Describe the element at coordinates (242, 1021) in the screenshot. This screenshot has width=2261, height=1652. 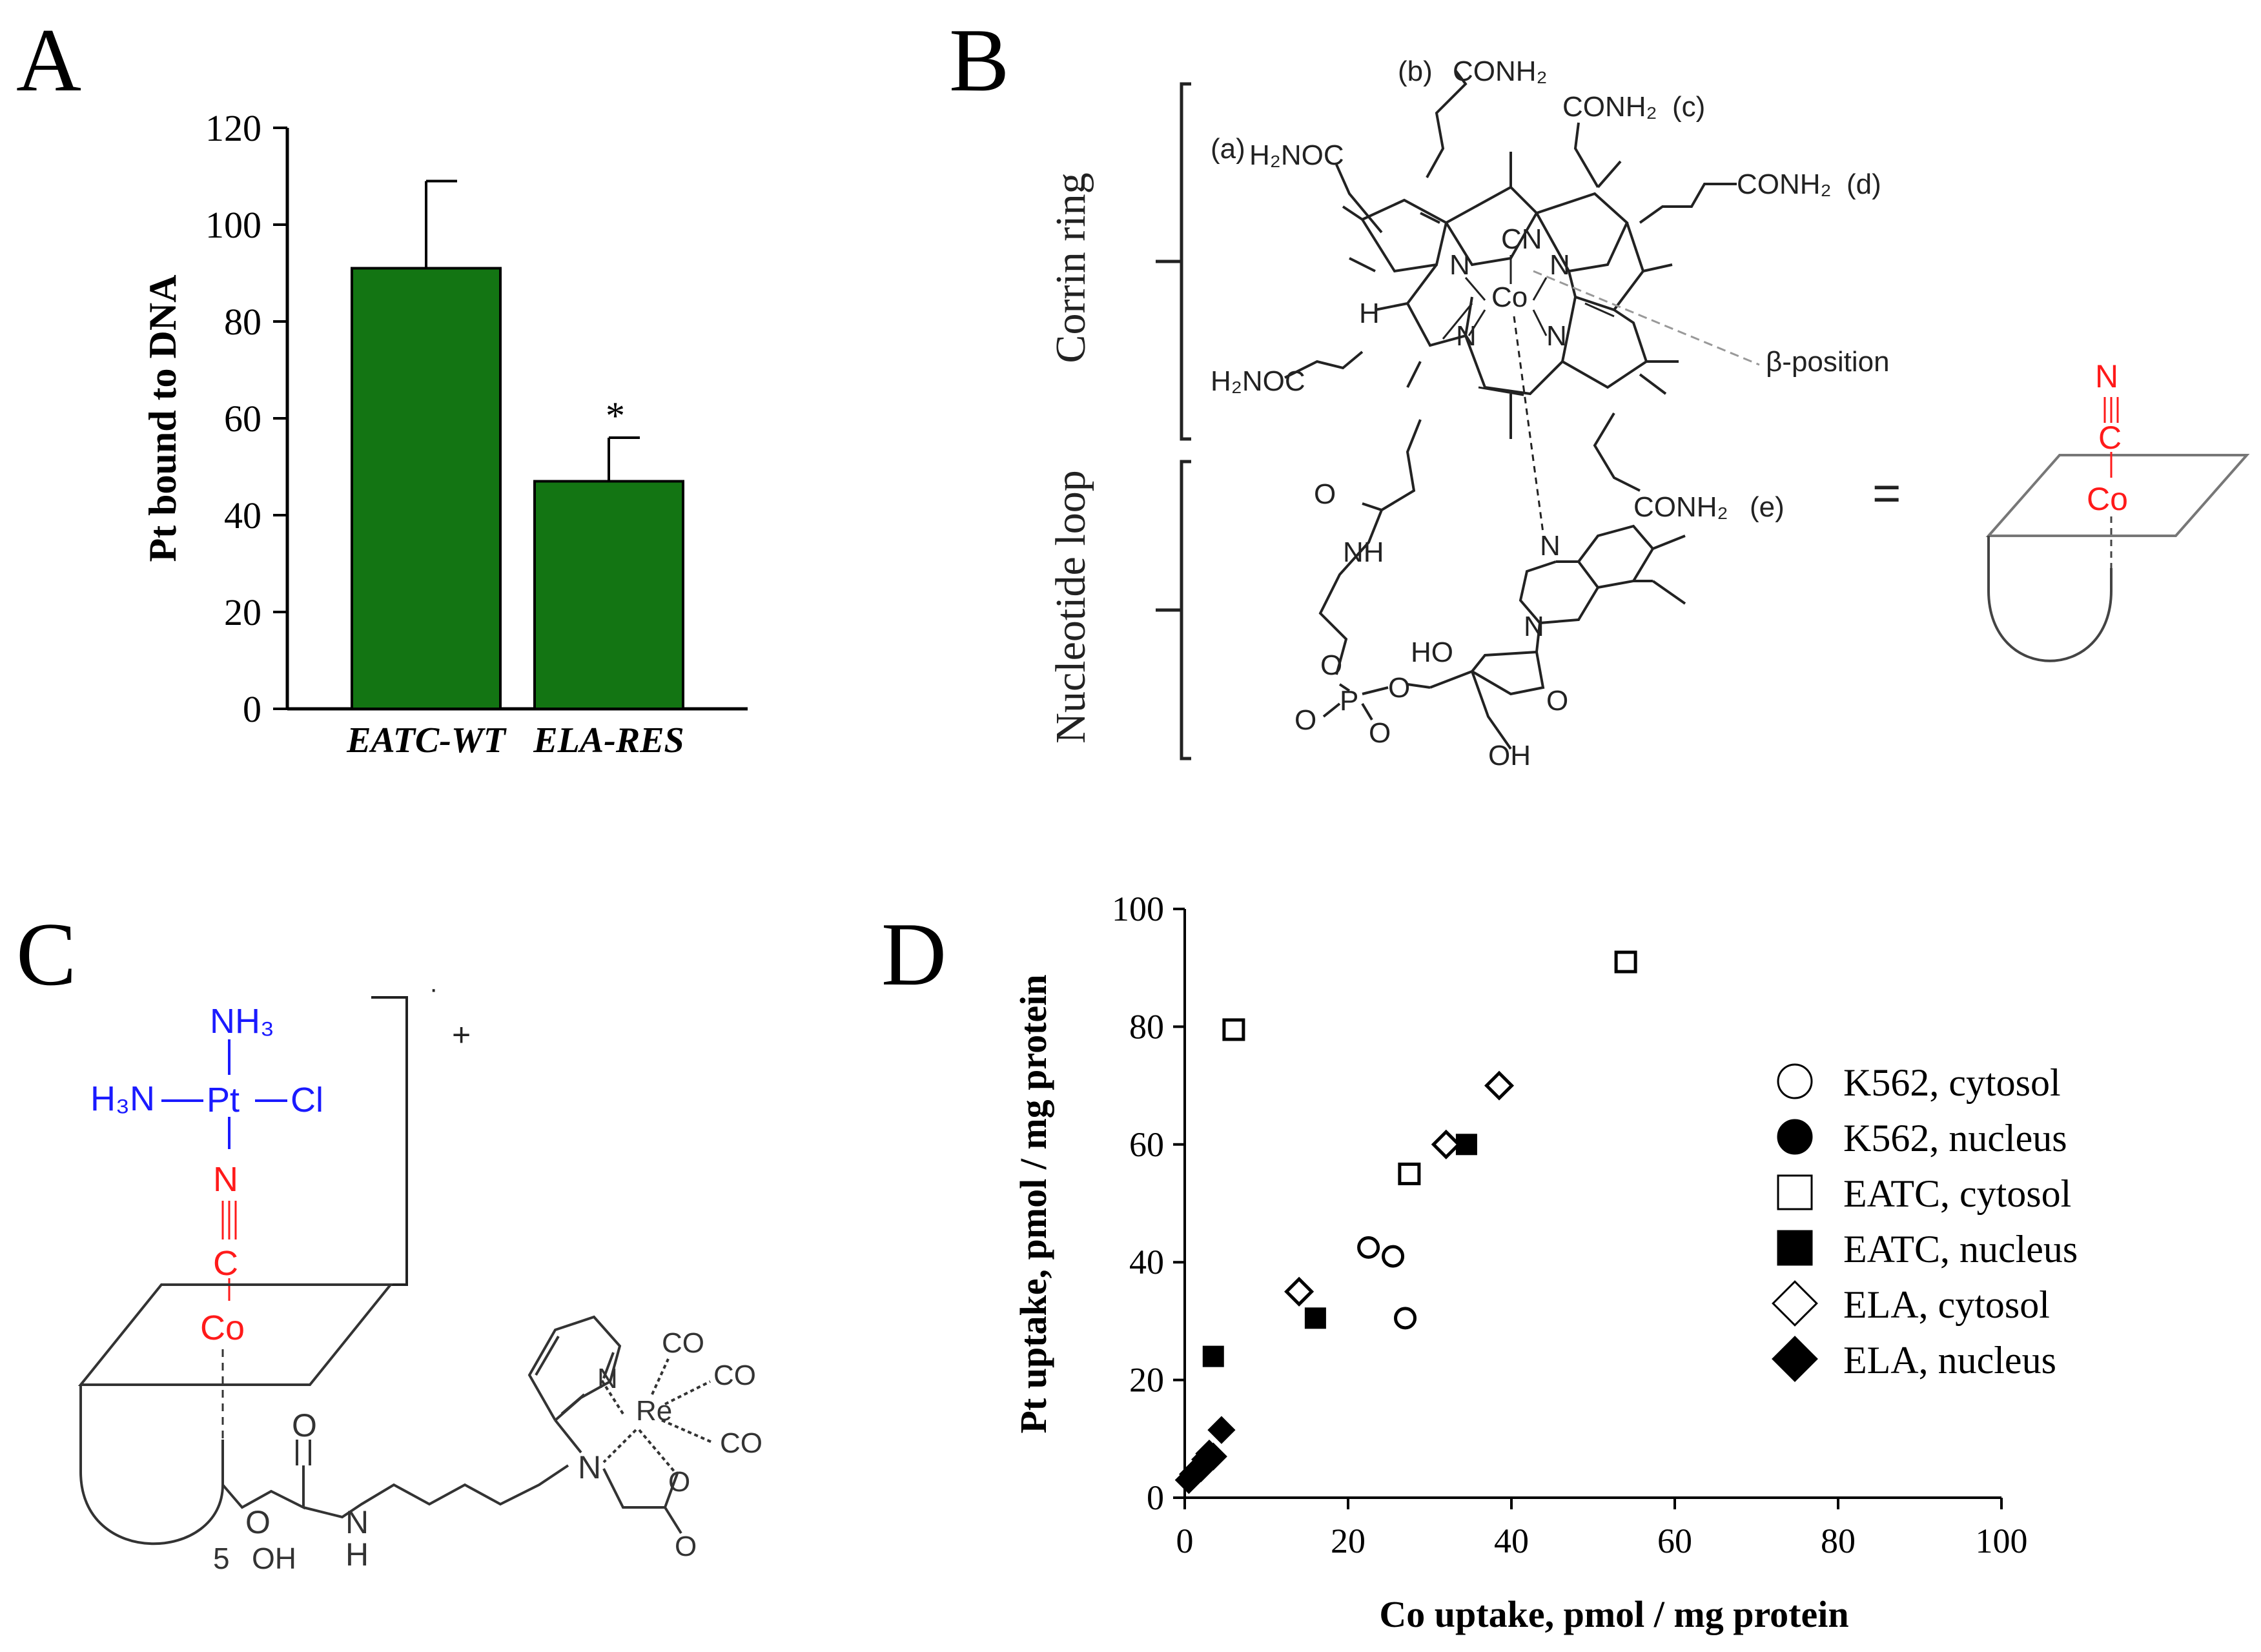
I see `nh3-label: NH₃` at that location.